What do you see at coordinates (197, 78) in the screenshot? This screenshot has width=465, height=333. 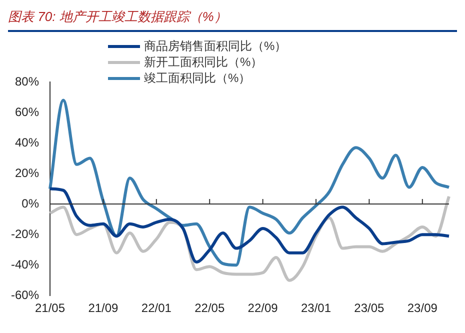 I see `legend-label: 竣工面积同比（%）` at bounding box center [197, 78].